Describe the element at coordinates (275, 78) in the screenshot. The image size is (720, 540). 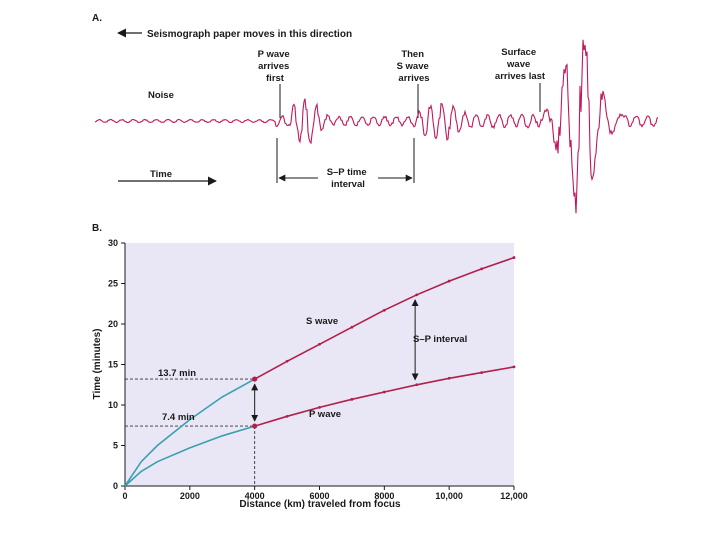
I see `p-wave-label-line3: first` at that location.